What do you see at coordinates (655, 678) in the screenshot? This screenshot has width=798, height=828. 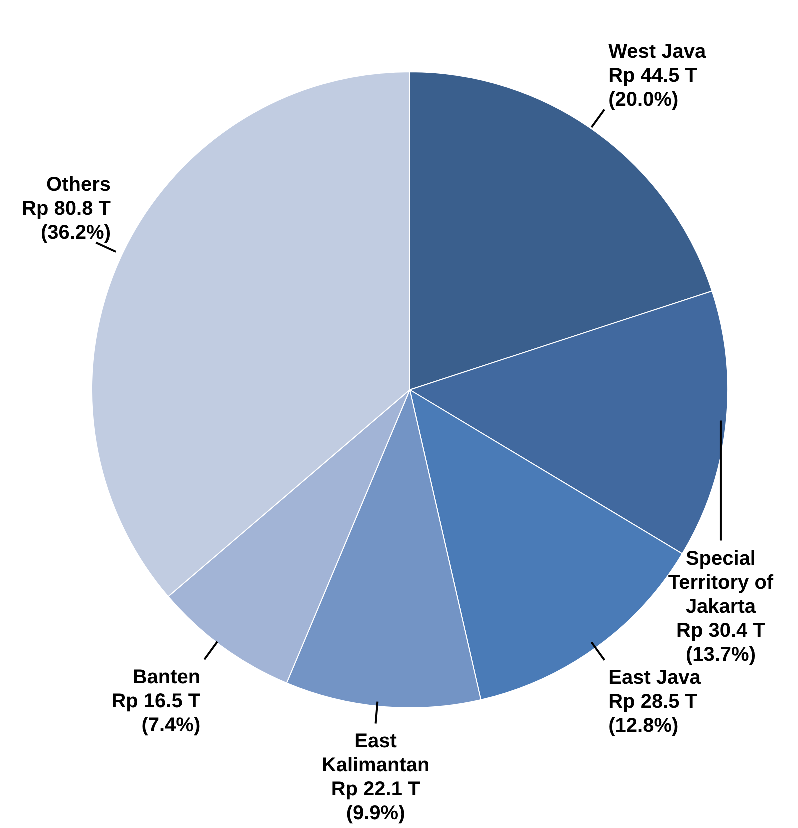 I see `slice-label: East Java` at bounding box center [655, 678].